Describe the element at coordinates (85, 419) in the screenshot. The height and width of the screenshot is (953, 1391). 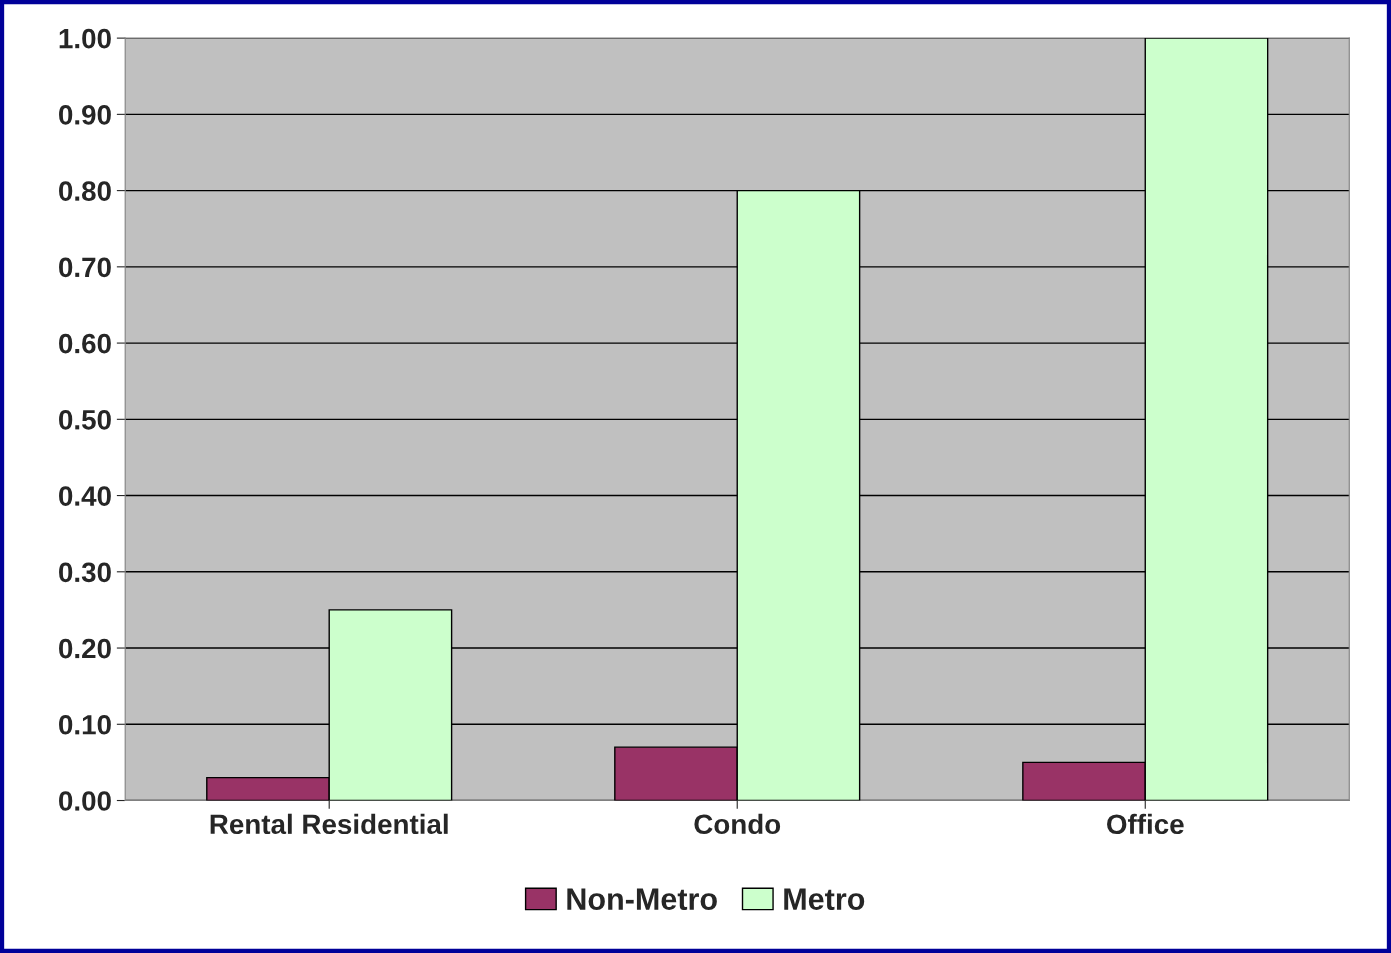
I see `y-tick-label: 0.50` at that location.